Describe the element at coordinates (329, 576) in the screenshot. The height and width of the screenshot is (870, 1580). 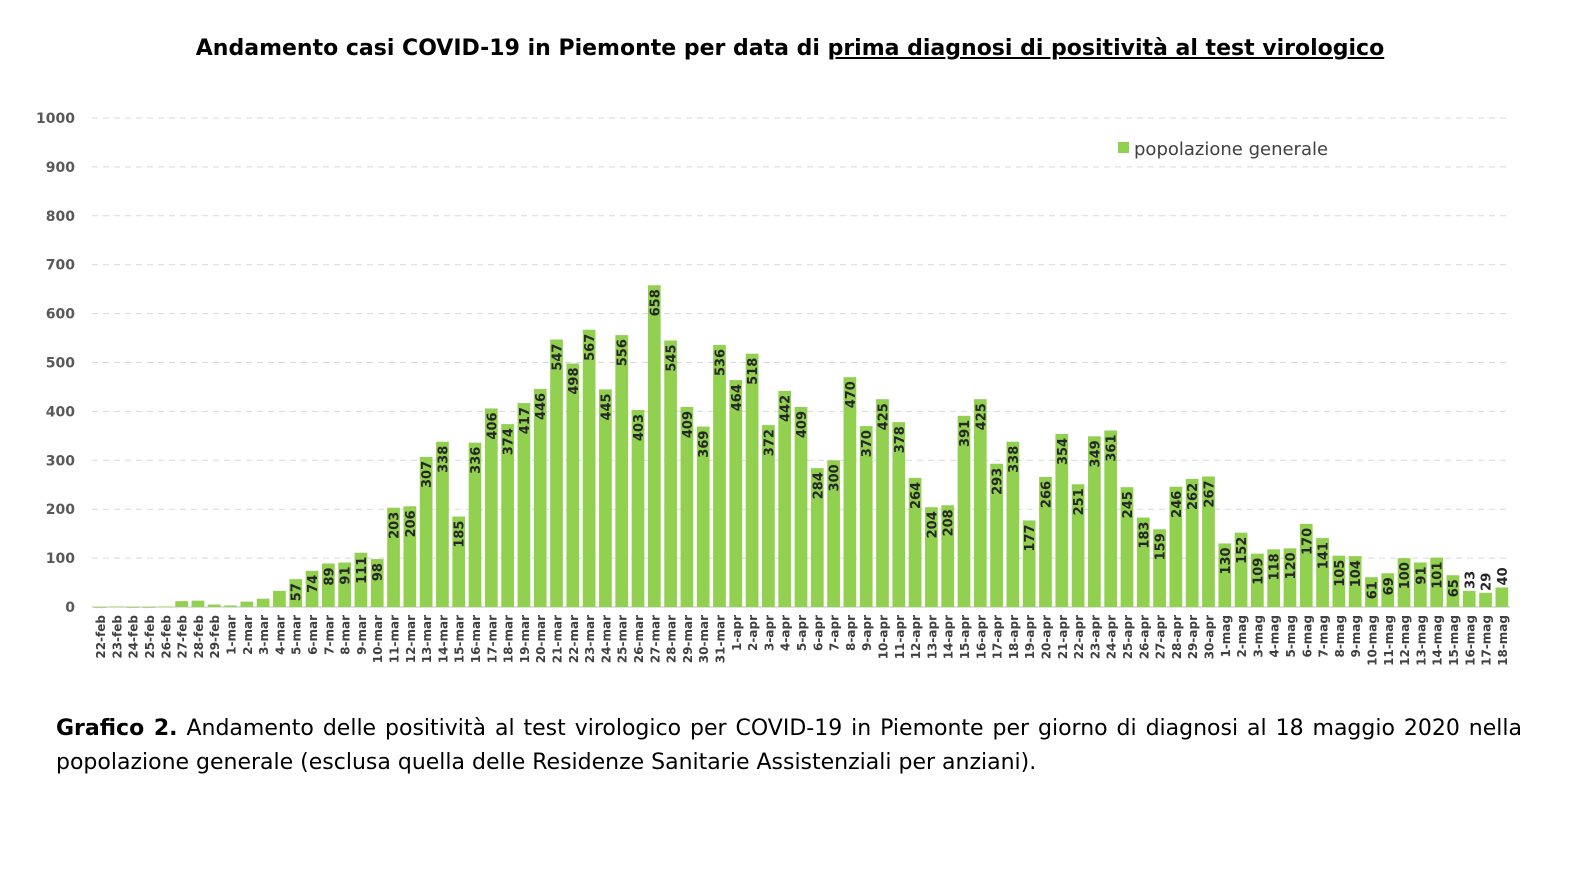
I see `data-label: 89` at that location.